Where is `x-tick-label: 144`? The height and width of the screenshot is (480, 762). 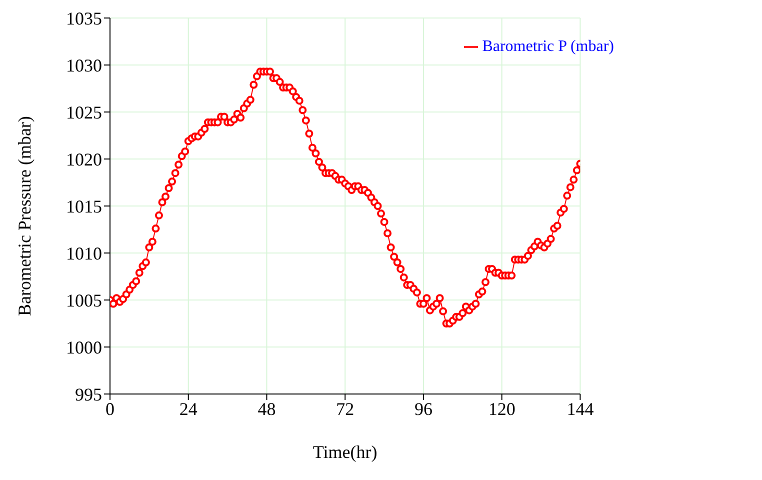
x-tick-label: 144 is located at coordinates (580, 408).